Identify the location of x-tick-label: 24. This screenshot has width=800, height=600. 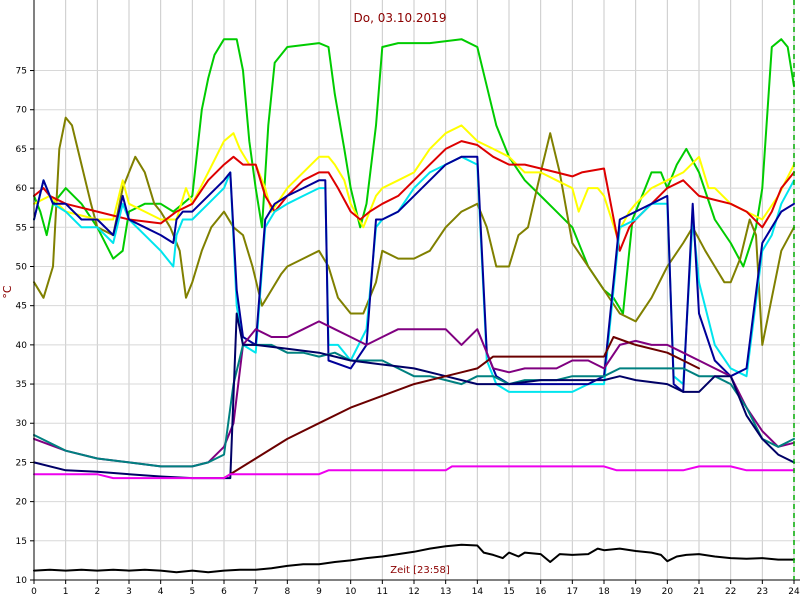
(794, 592).